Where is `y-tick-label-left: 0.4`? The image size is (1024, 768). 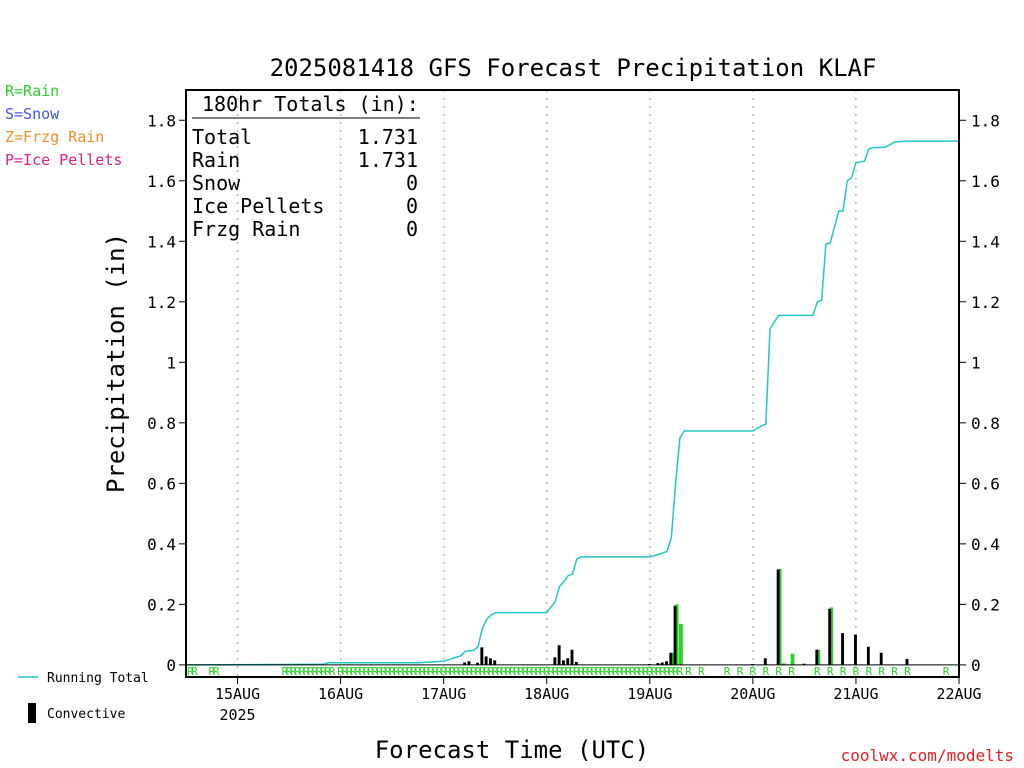
y-tick-label-left: 0.4 is located at coordinates (161, 544).